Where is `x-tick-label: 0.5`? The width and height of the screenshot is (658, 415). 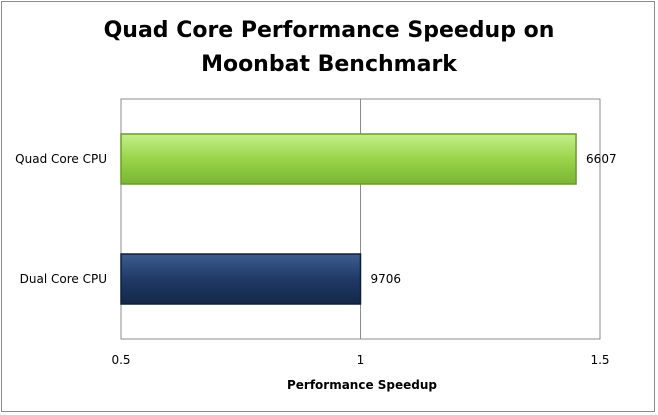 x-tick-label: 0.5 is located at coordinates (120, 360).